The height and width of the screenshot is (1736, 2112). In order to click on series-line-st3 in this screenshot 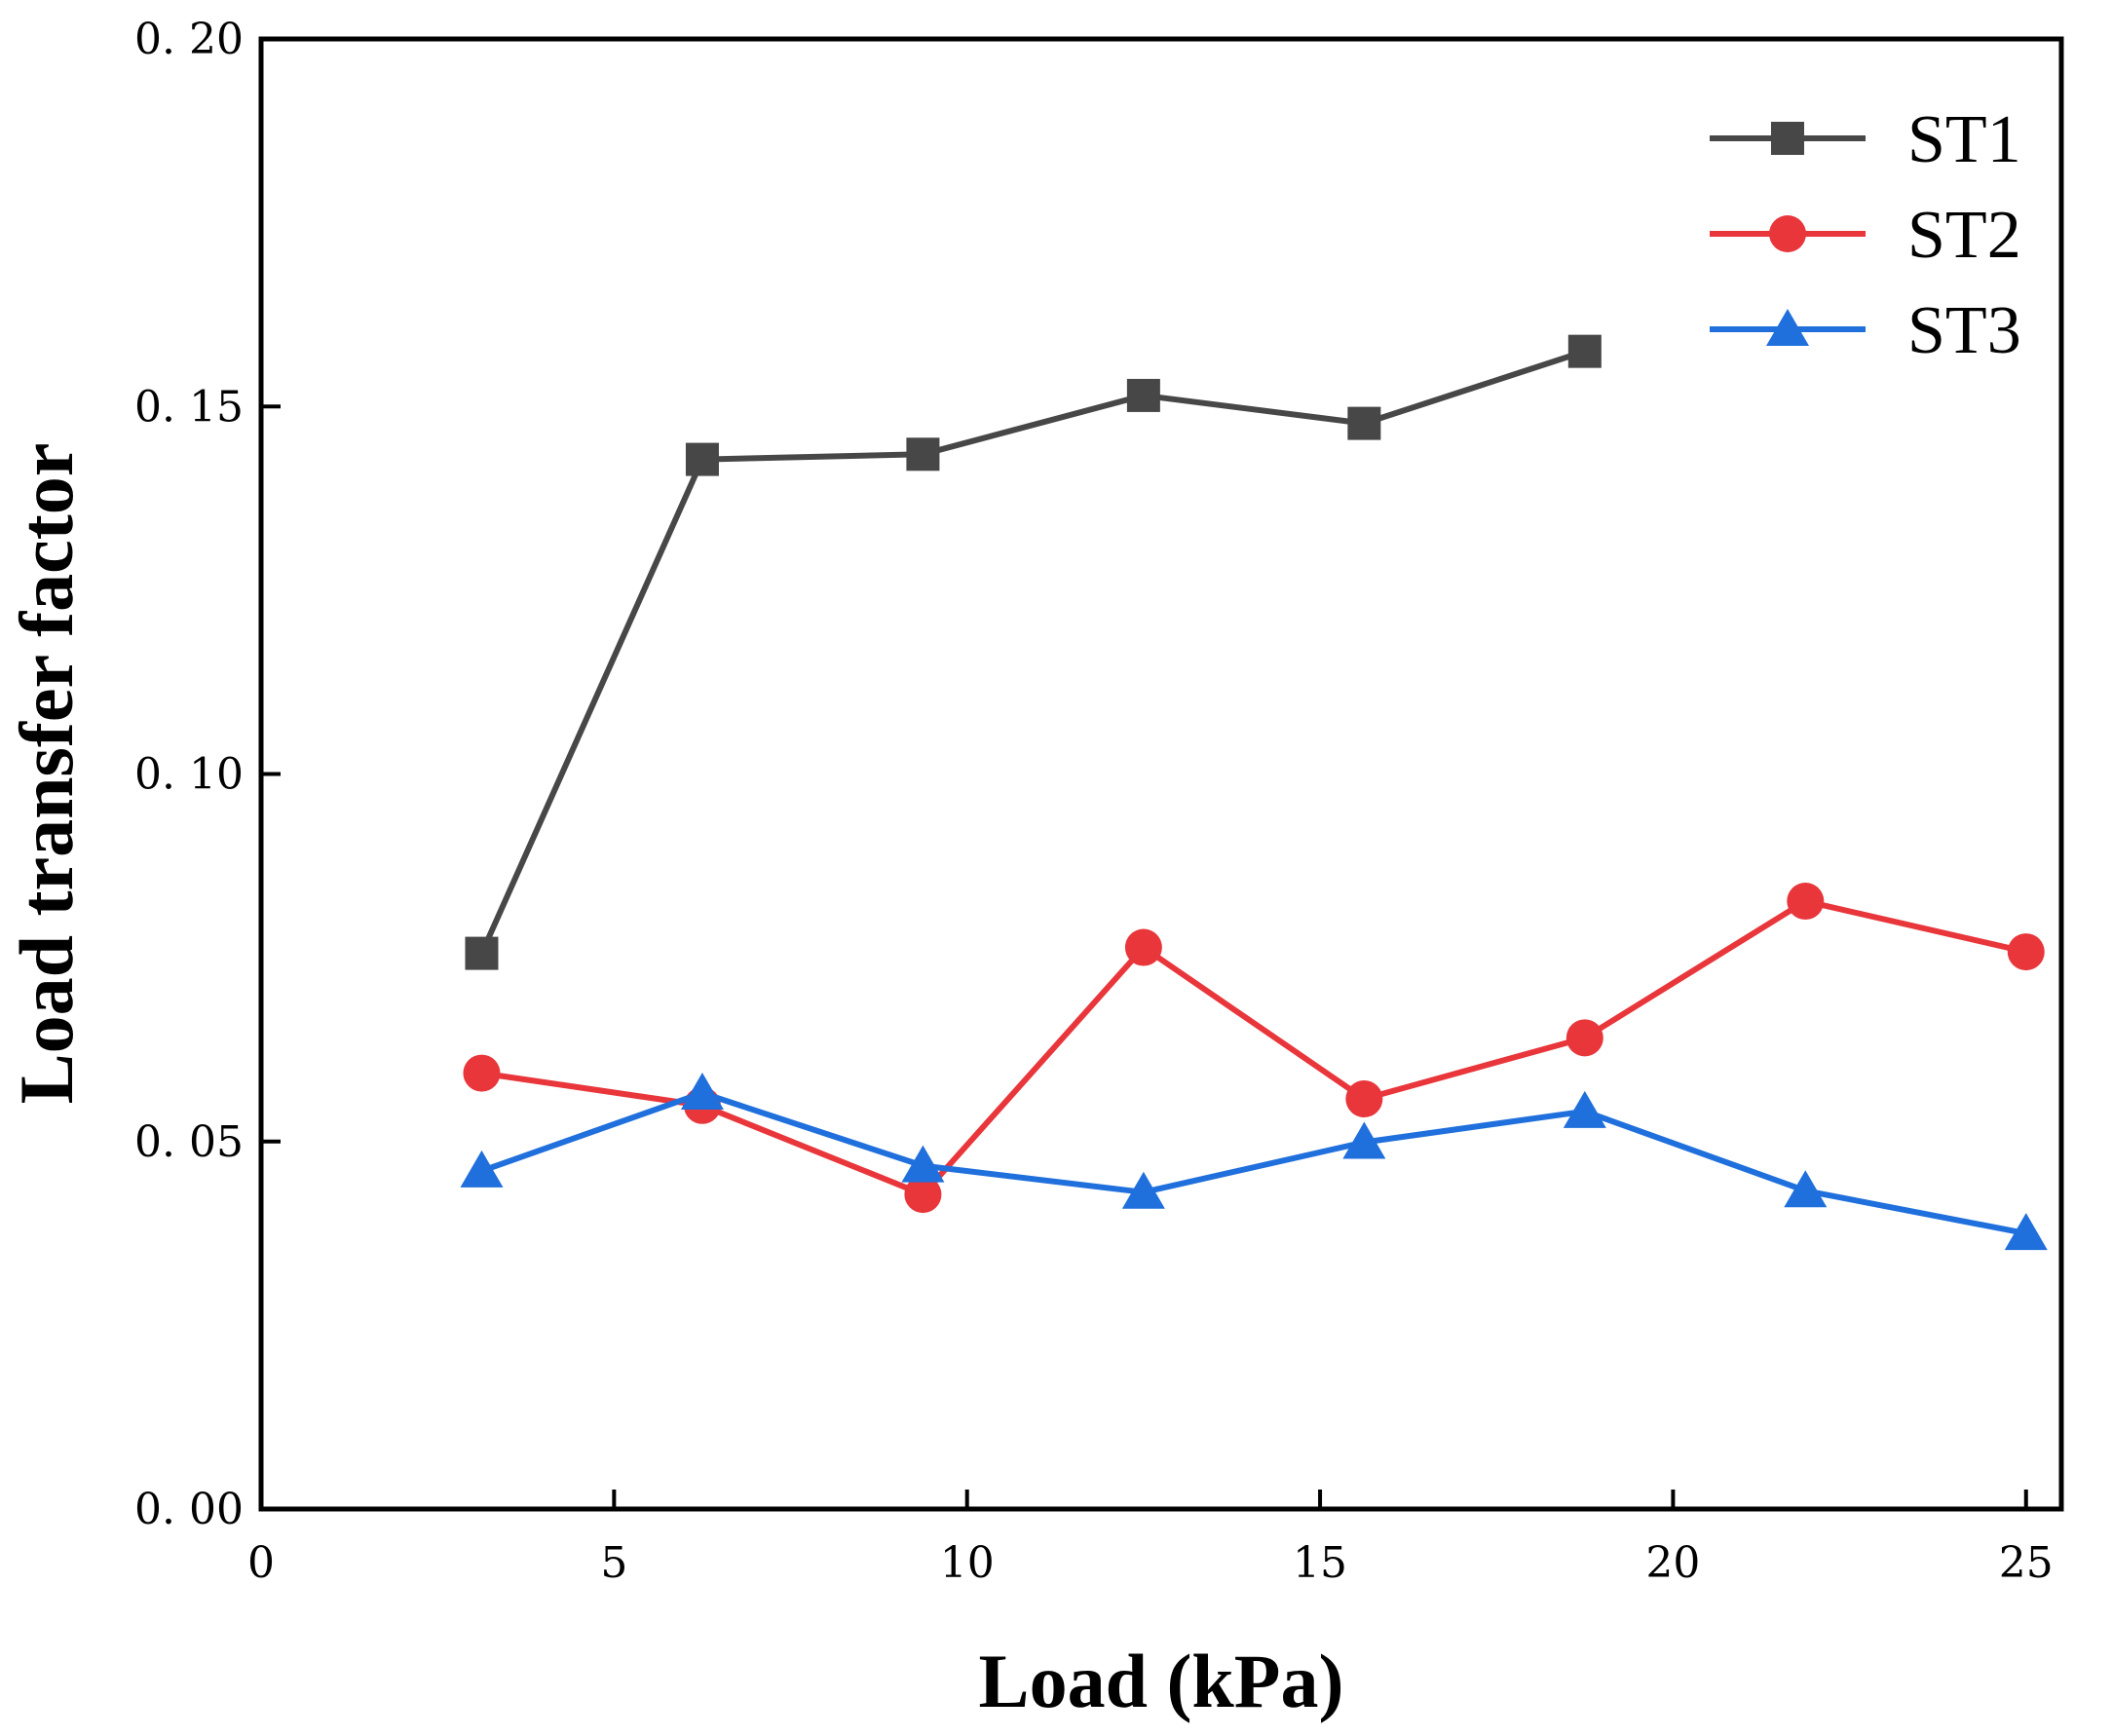, I will do `click(1253, 1163)`.